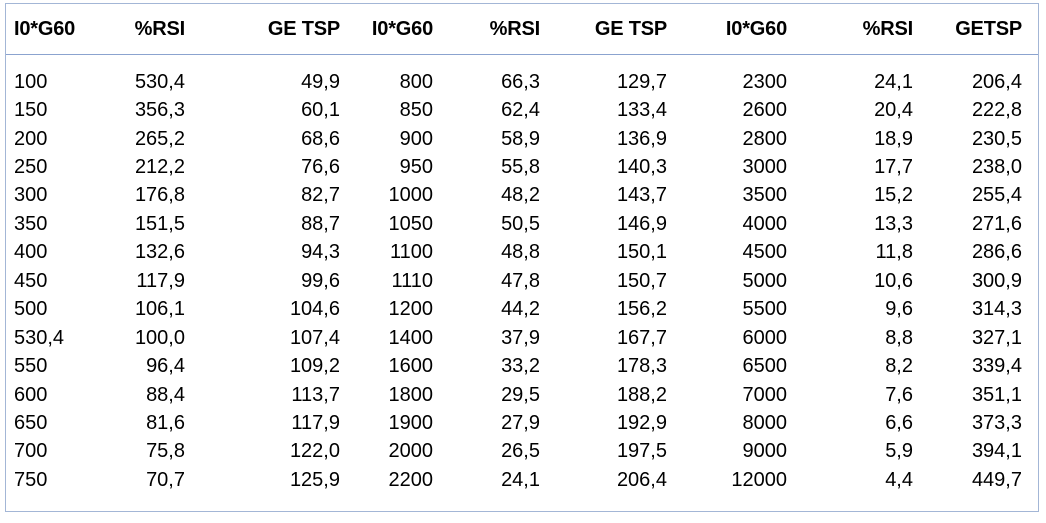 This screenshot has width=1046, height=523. Describe the element at coordinates (165, 394) in the screenshot. I see `table-cell: 88,4` at that location.